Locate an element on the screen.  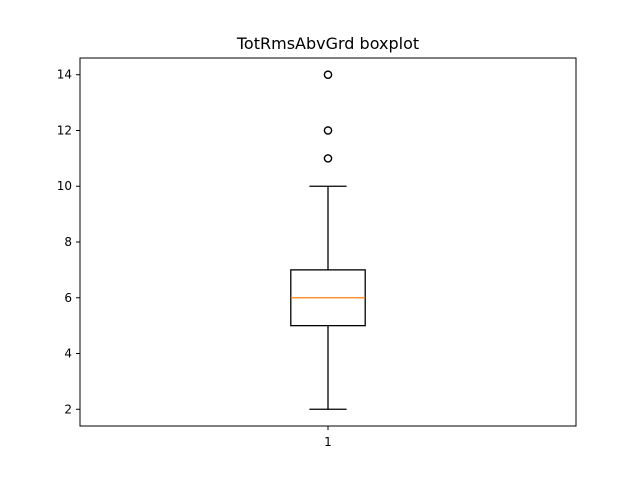
y-tick-label: 14 is located at coordinates (64, 75).